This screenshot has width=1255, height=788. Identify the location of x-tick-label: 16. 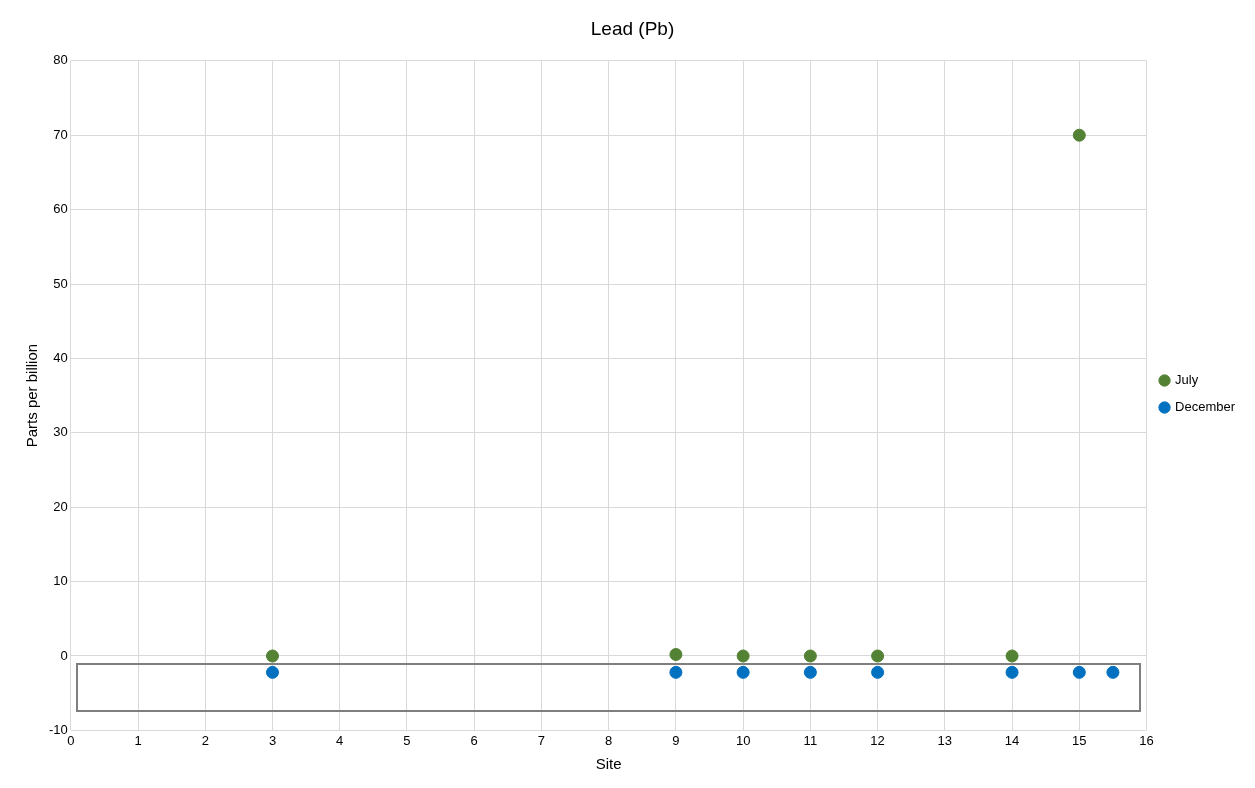
(1146, 740).